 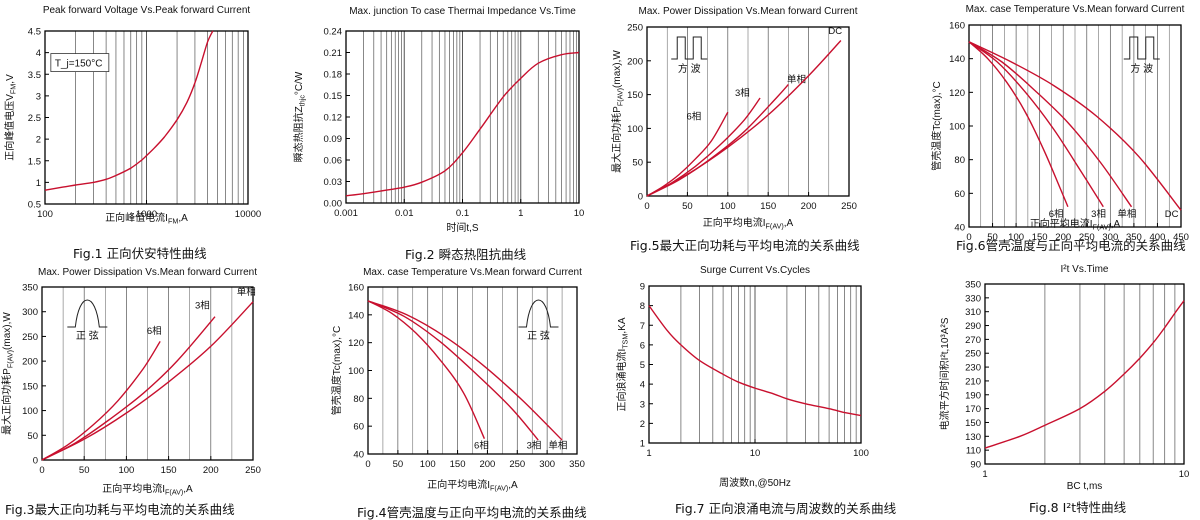 I want to click on waveform-label: 正 弦, so click(x=538, y=335).